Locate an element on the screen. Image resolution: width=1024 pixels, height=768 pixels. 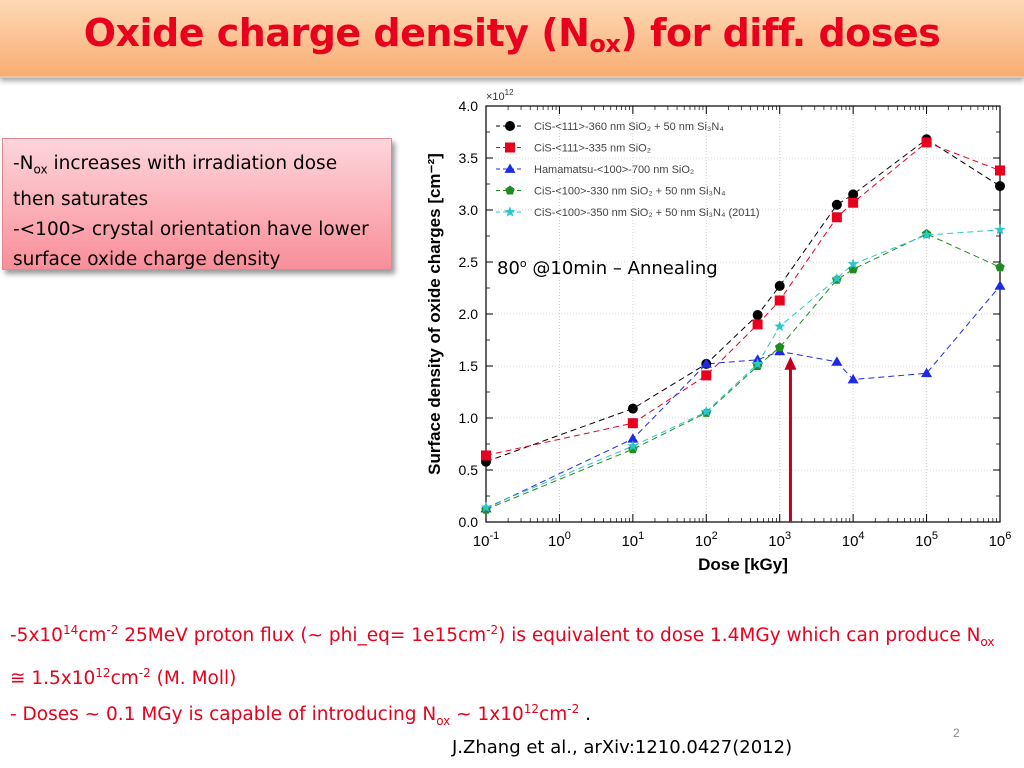
y-multiplier-exp: 12 is located at coordinates (509, 92).